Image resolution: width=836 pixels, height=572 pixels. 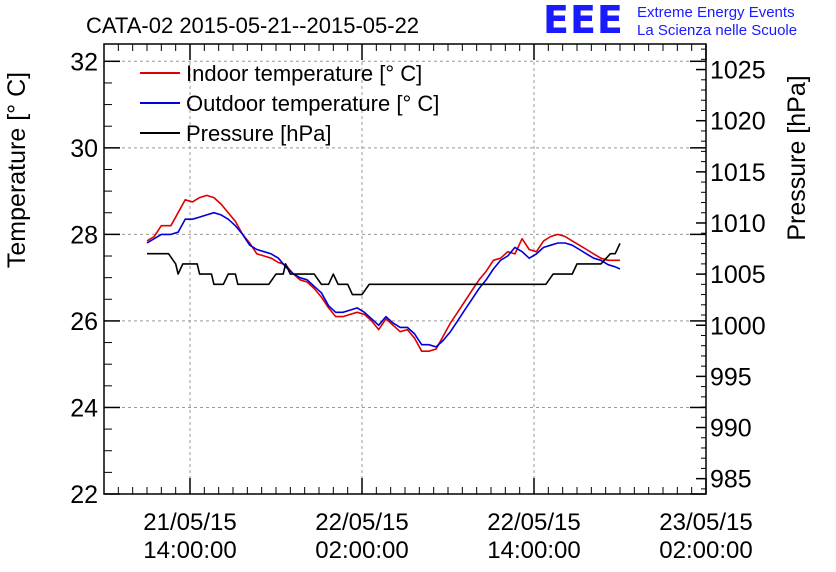 I want to click on y-axis-label: Temperature [° C], so click(x=17, y=170).